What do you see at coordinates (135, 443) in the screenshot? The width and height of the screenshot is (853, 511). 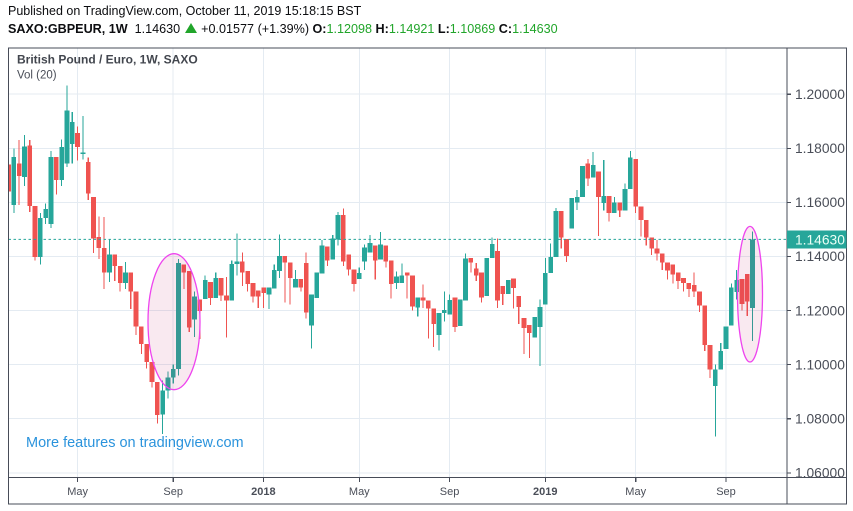 I see `svg-text:More features on tradingview.c: More features on tradingview.com` at bounding box center [135, 443].